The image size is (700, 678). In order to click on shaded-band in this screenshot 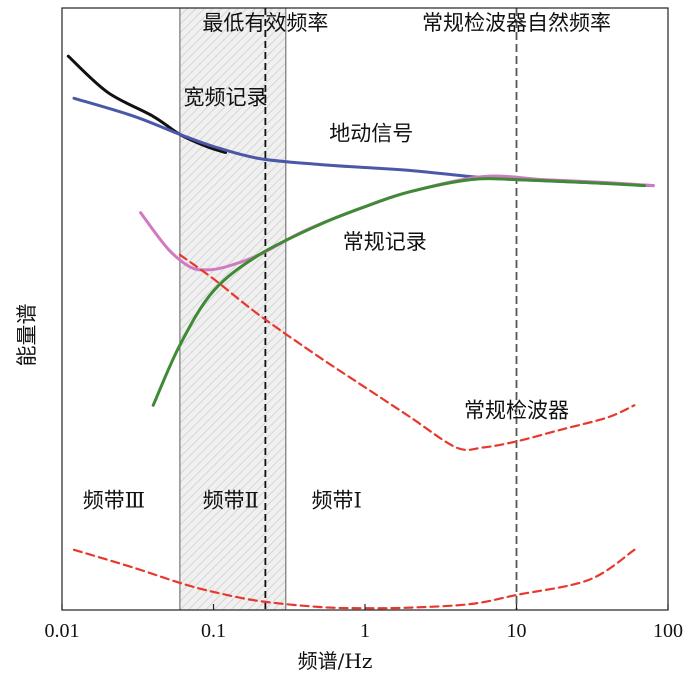, I will do `click(232, 309)`.